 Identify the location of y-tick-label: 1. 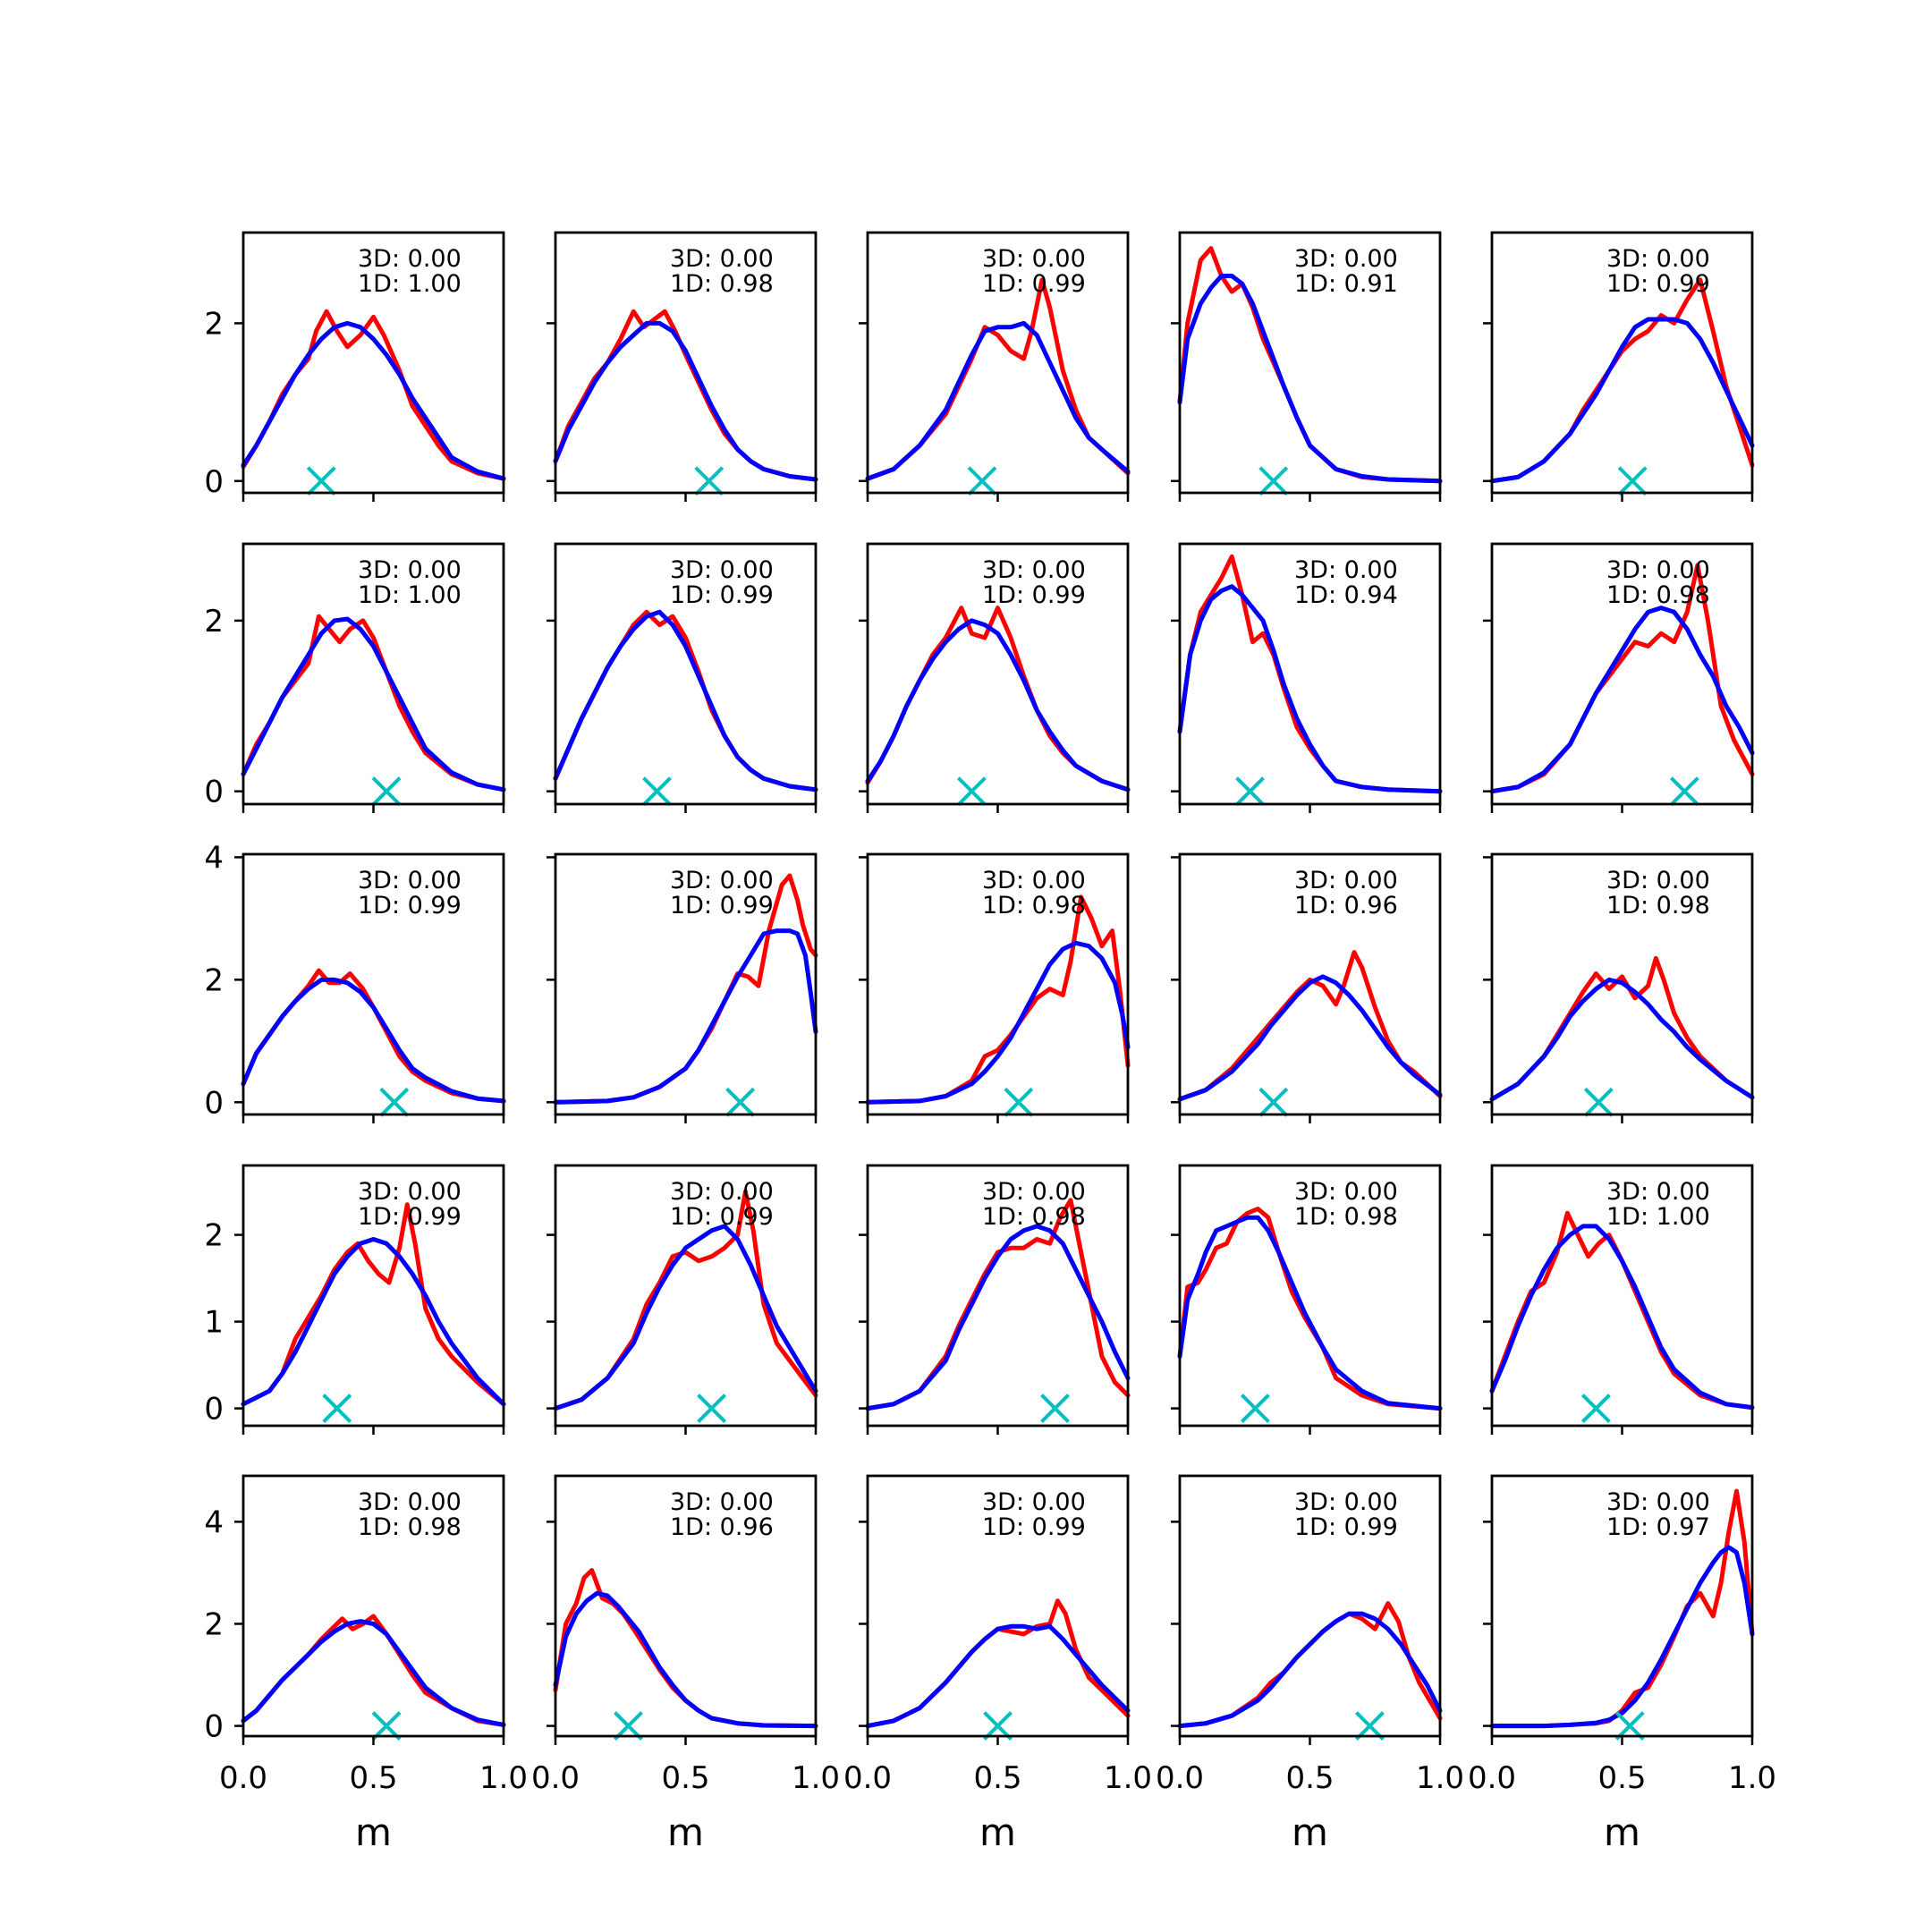
(214, 1323).